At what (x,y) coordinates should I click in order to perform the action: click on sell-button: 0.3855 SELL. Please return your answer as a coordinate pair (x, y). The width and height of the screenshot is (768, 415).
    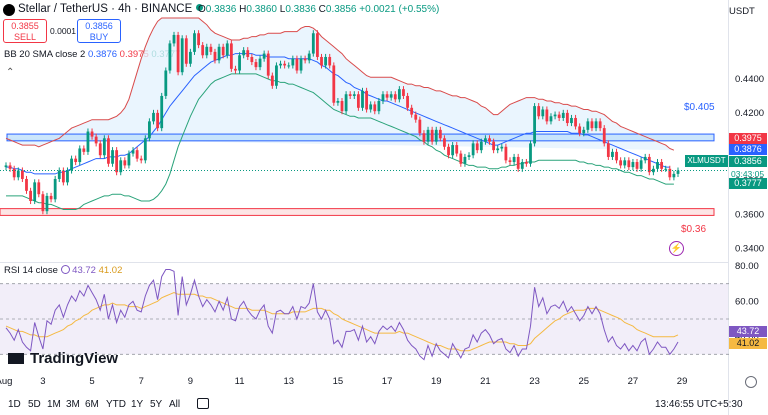
    Looking at the image, I should click on (25, 31).